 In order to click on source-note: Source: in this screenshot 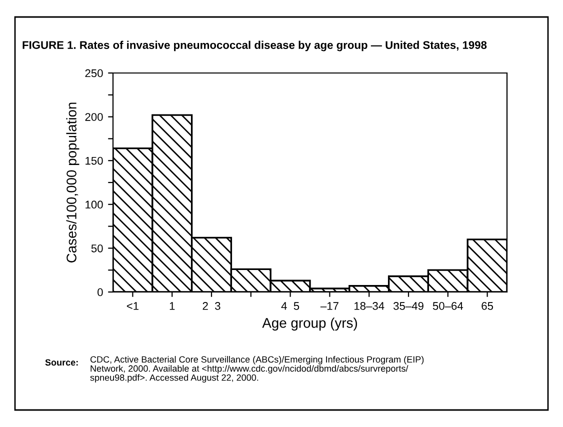, I will do `click(61, 362)`.